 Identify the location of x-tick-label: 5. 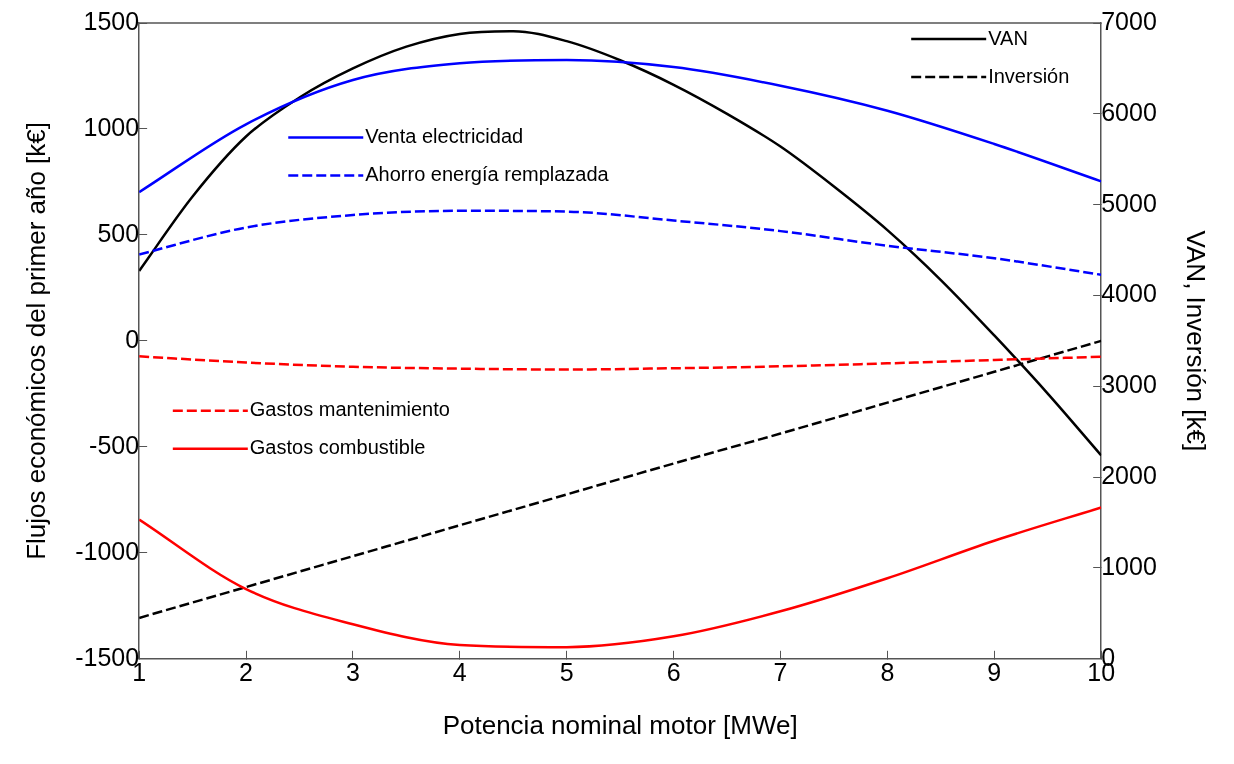
(566, 671).